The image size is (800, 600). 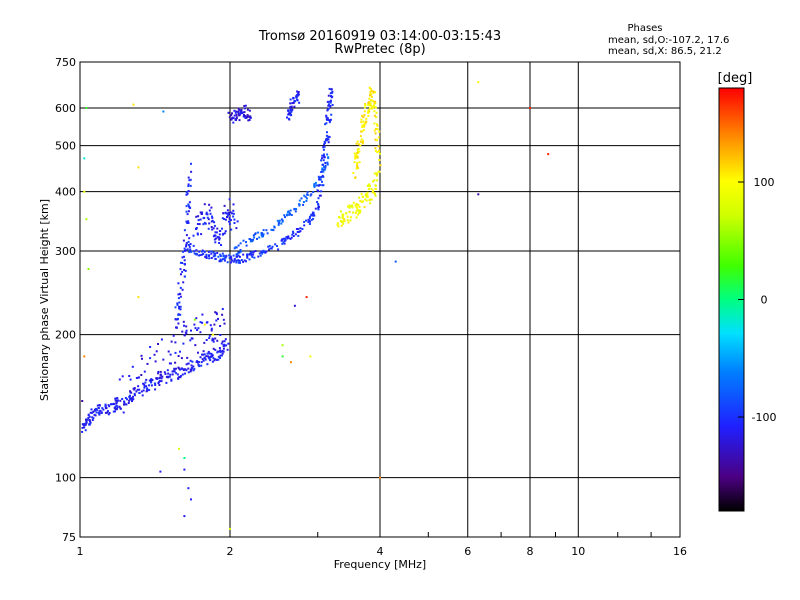 What do you see at coordinates (764, 182) in the screenshot?
I see `colorbar-tick-label: 100` at bounding box center [764, 182].